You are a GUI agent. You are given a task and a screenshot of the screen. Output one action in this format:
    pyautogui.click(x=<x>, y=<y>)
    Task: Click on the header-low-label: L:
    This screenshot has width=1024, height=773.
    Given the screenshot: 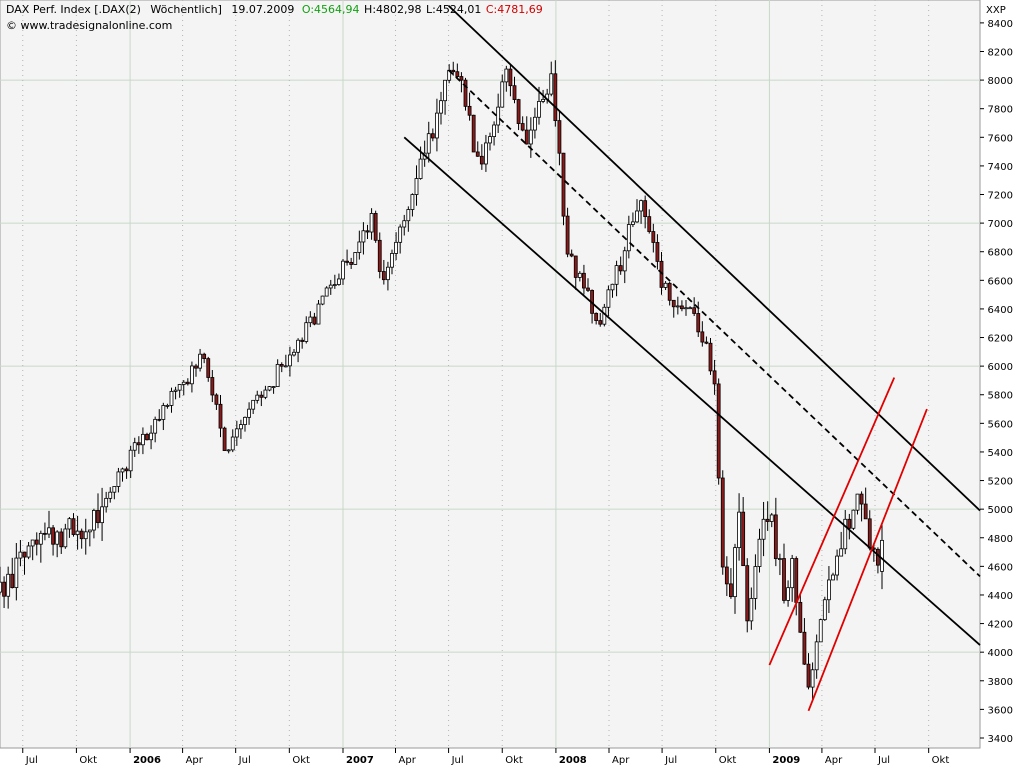 What is the action you would take?
    pyautogui.click(x=431, y=9)
    